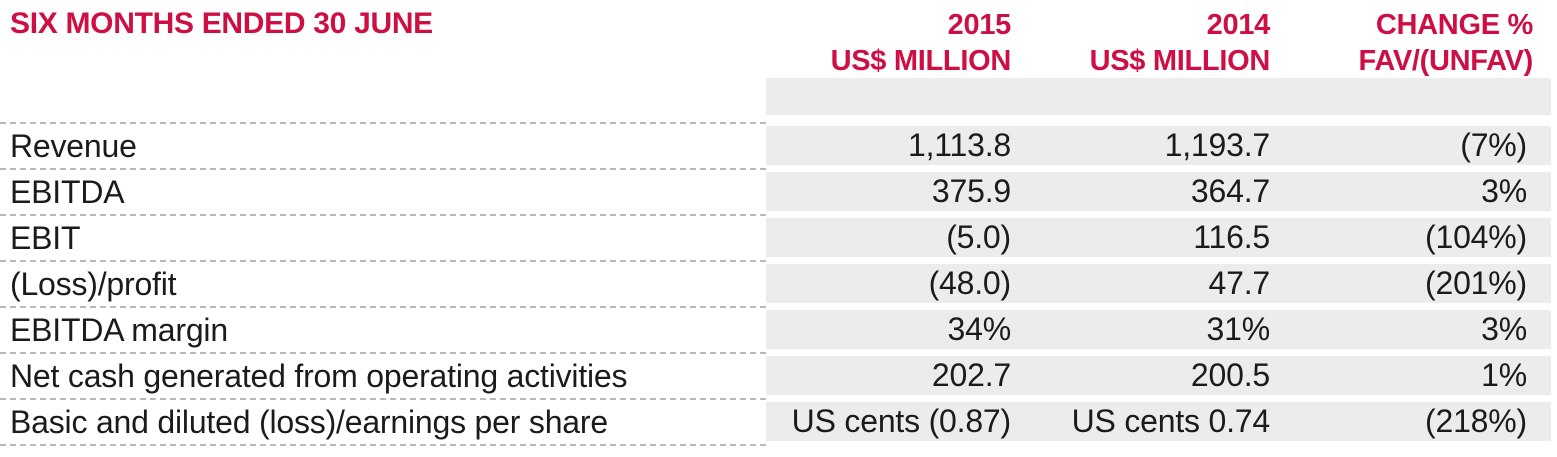 The width and height of the screenshot is (1557, 457). What do you see at coordinates (383, 191) in the screenshot?
I see `row-label: EBITDA` at bounding box center [383, 191].